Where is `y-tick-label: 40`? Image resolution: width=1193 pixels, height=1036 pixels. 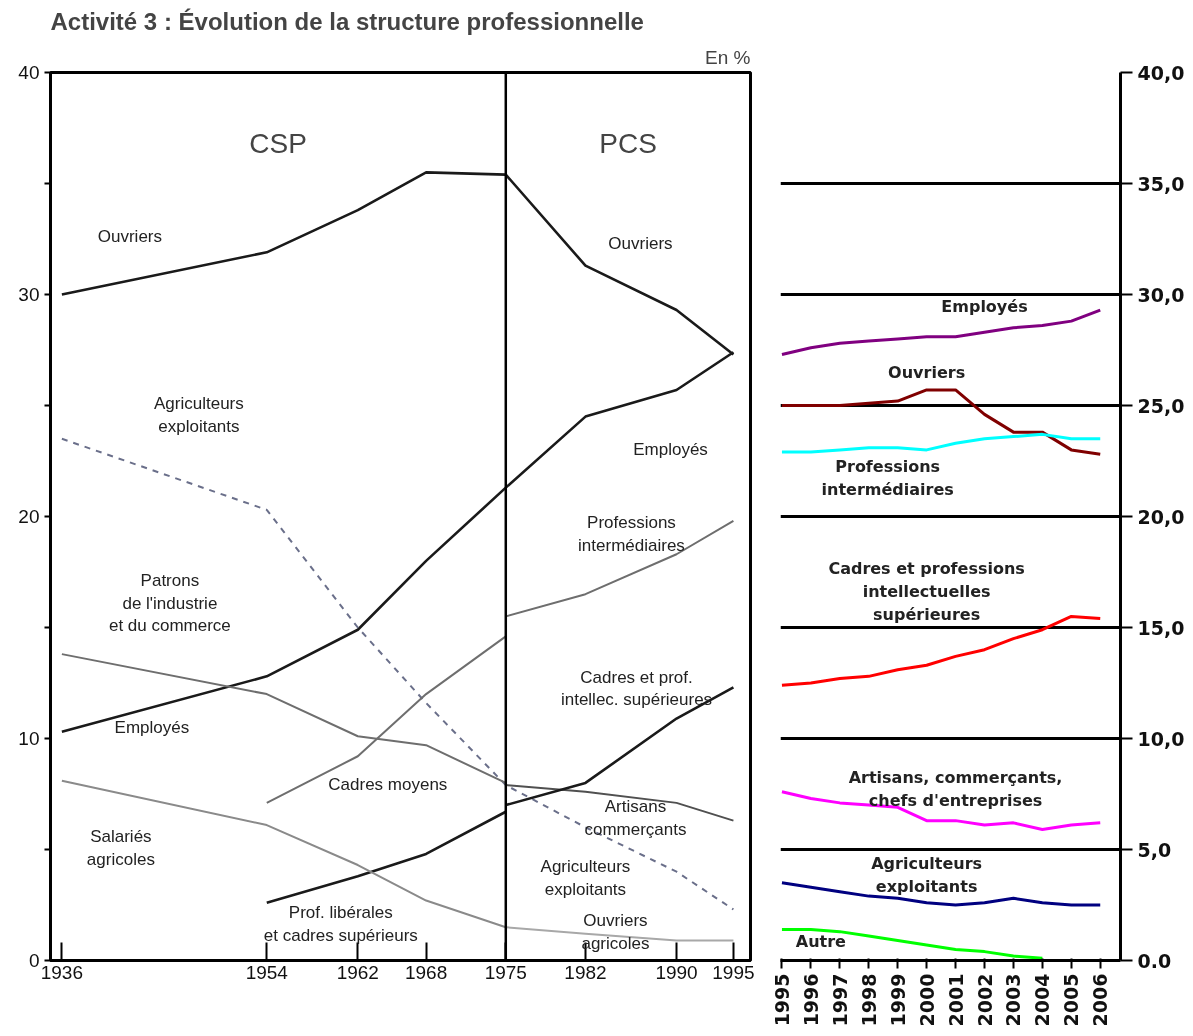 y-tick-label: 40 is located at coordinates (29, 72).